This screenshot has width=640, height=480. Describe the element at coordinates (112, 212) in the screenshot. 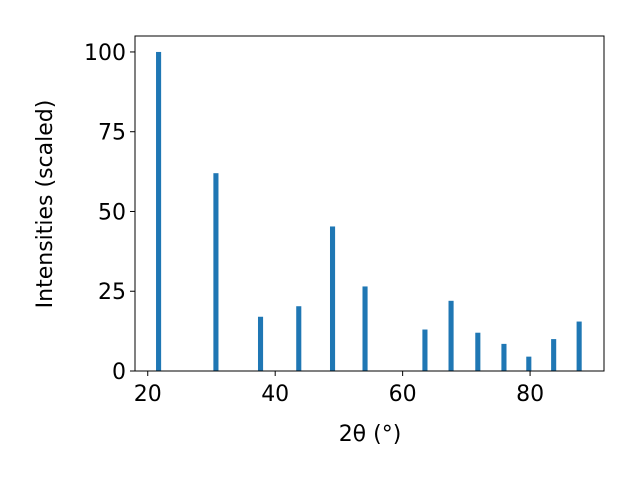

I see `y-tick-label: 50` at that location.